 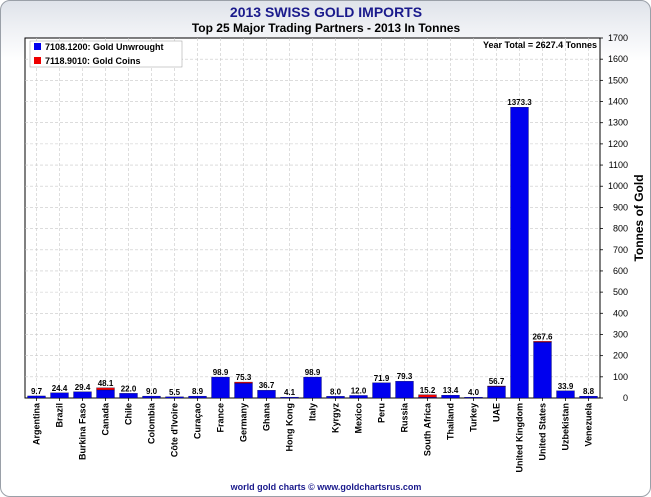 I want to click on data-label: 79.3, so click(x=405, y=376).